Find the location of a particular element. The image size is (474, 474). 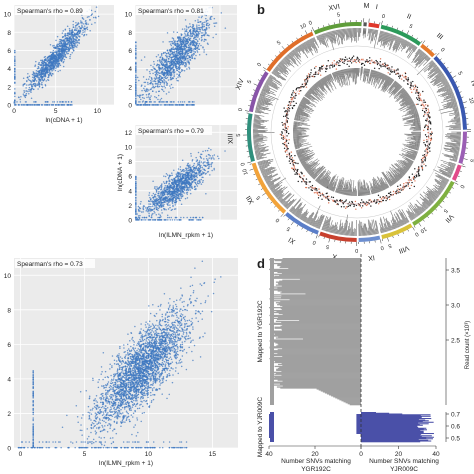

x-tick-label: 10 is located at coordinates (149, 454).